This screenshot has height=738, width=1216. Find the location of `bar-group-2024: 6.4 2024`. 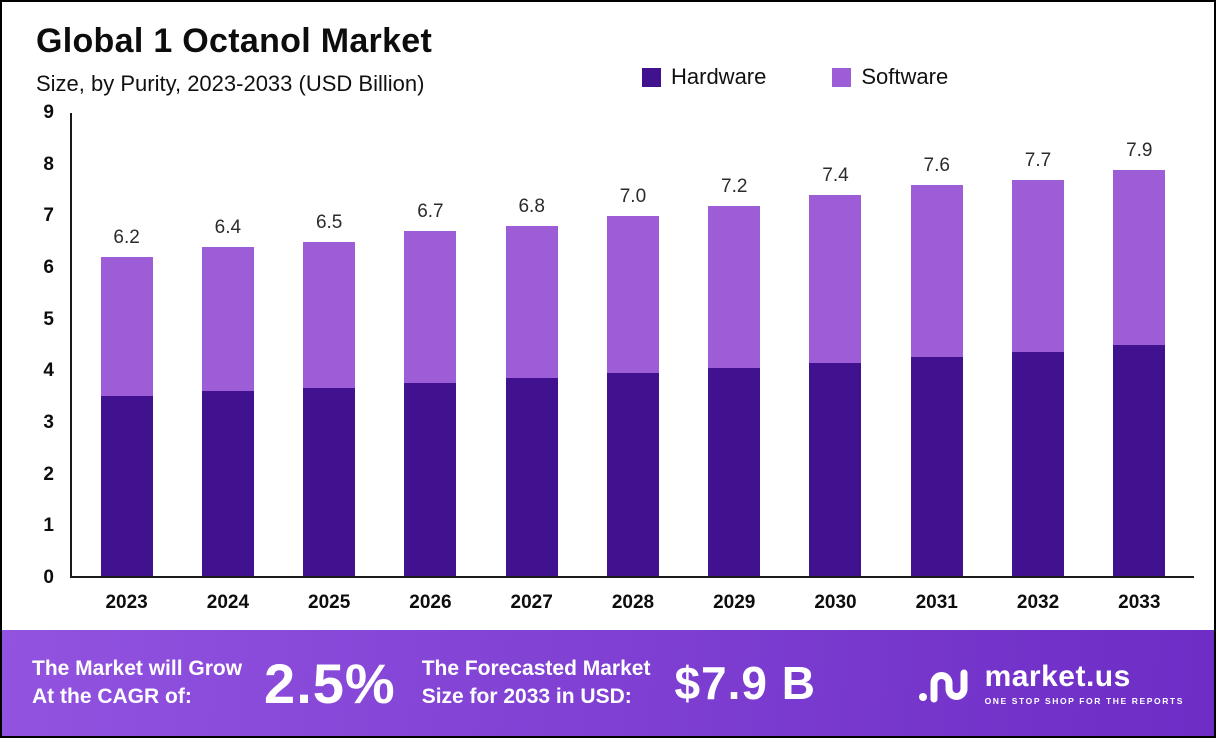

bar-group-2024: 6.4 2024 is located at coordinates (227, 363).